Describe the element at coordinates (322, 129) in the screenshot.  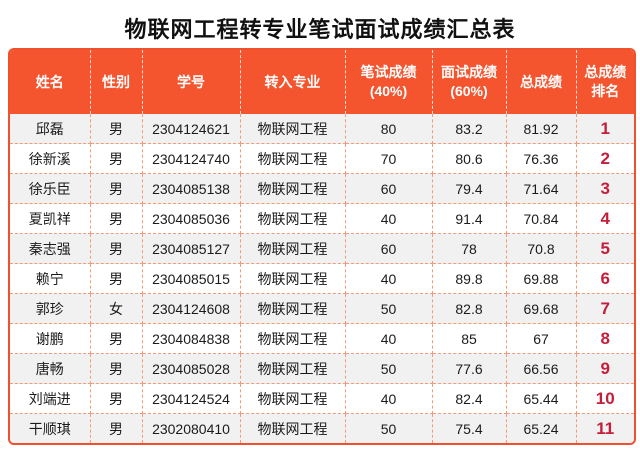
I see `table-row: 邱磊男 2304124621 物联网工程 80 83.2 81.92 1` at that location.